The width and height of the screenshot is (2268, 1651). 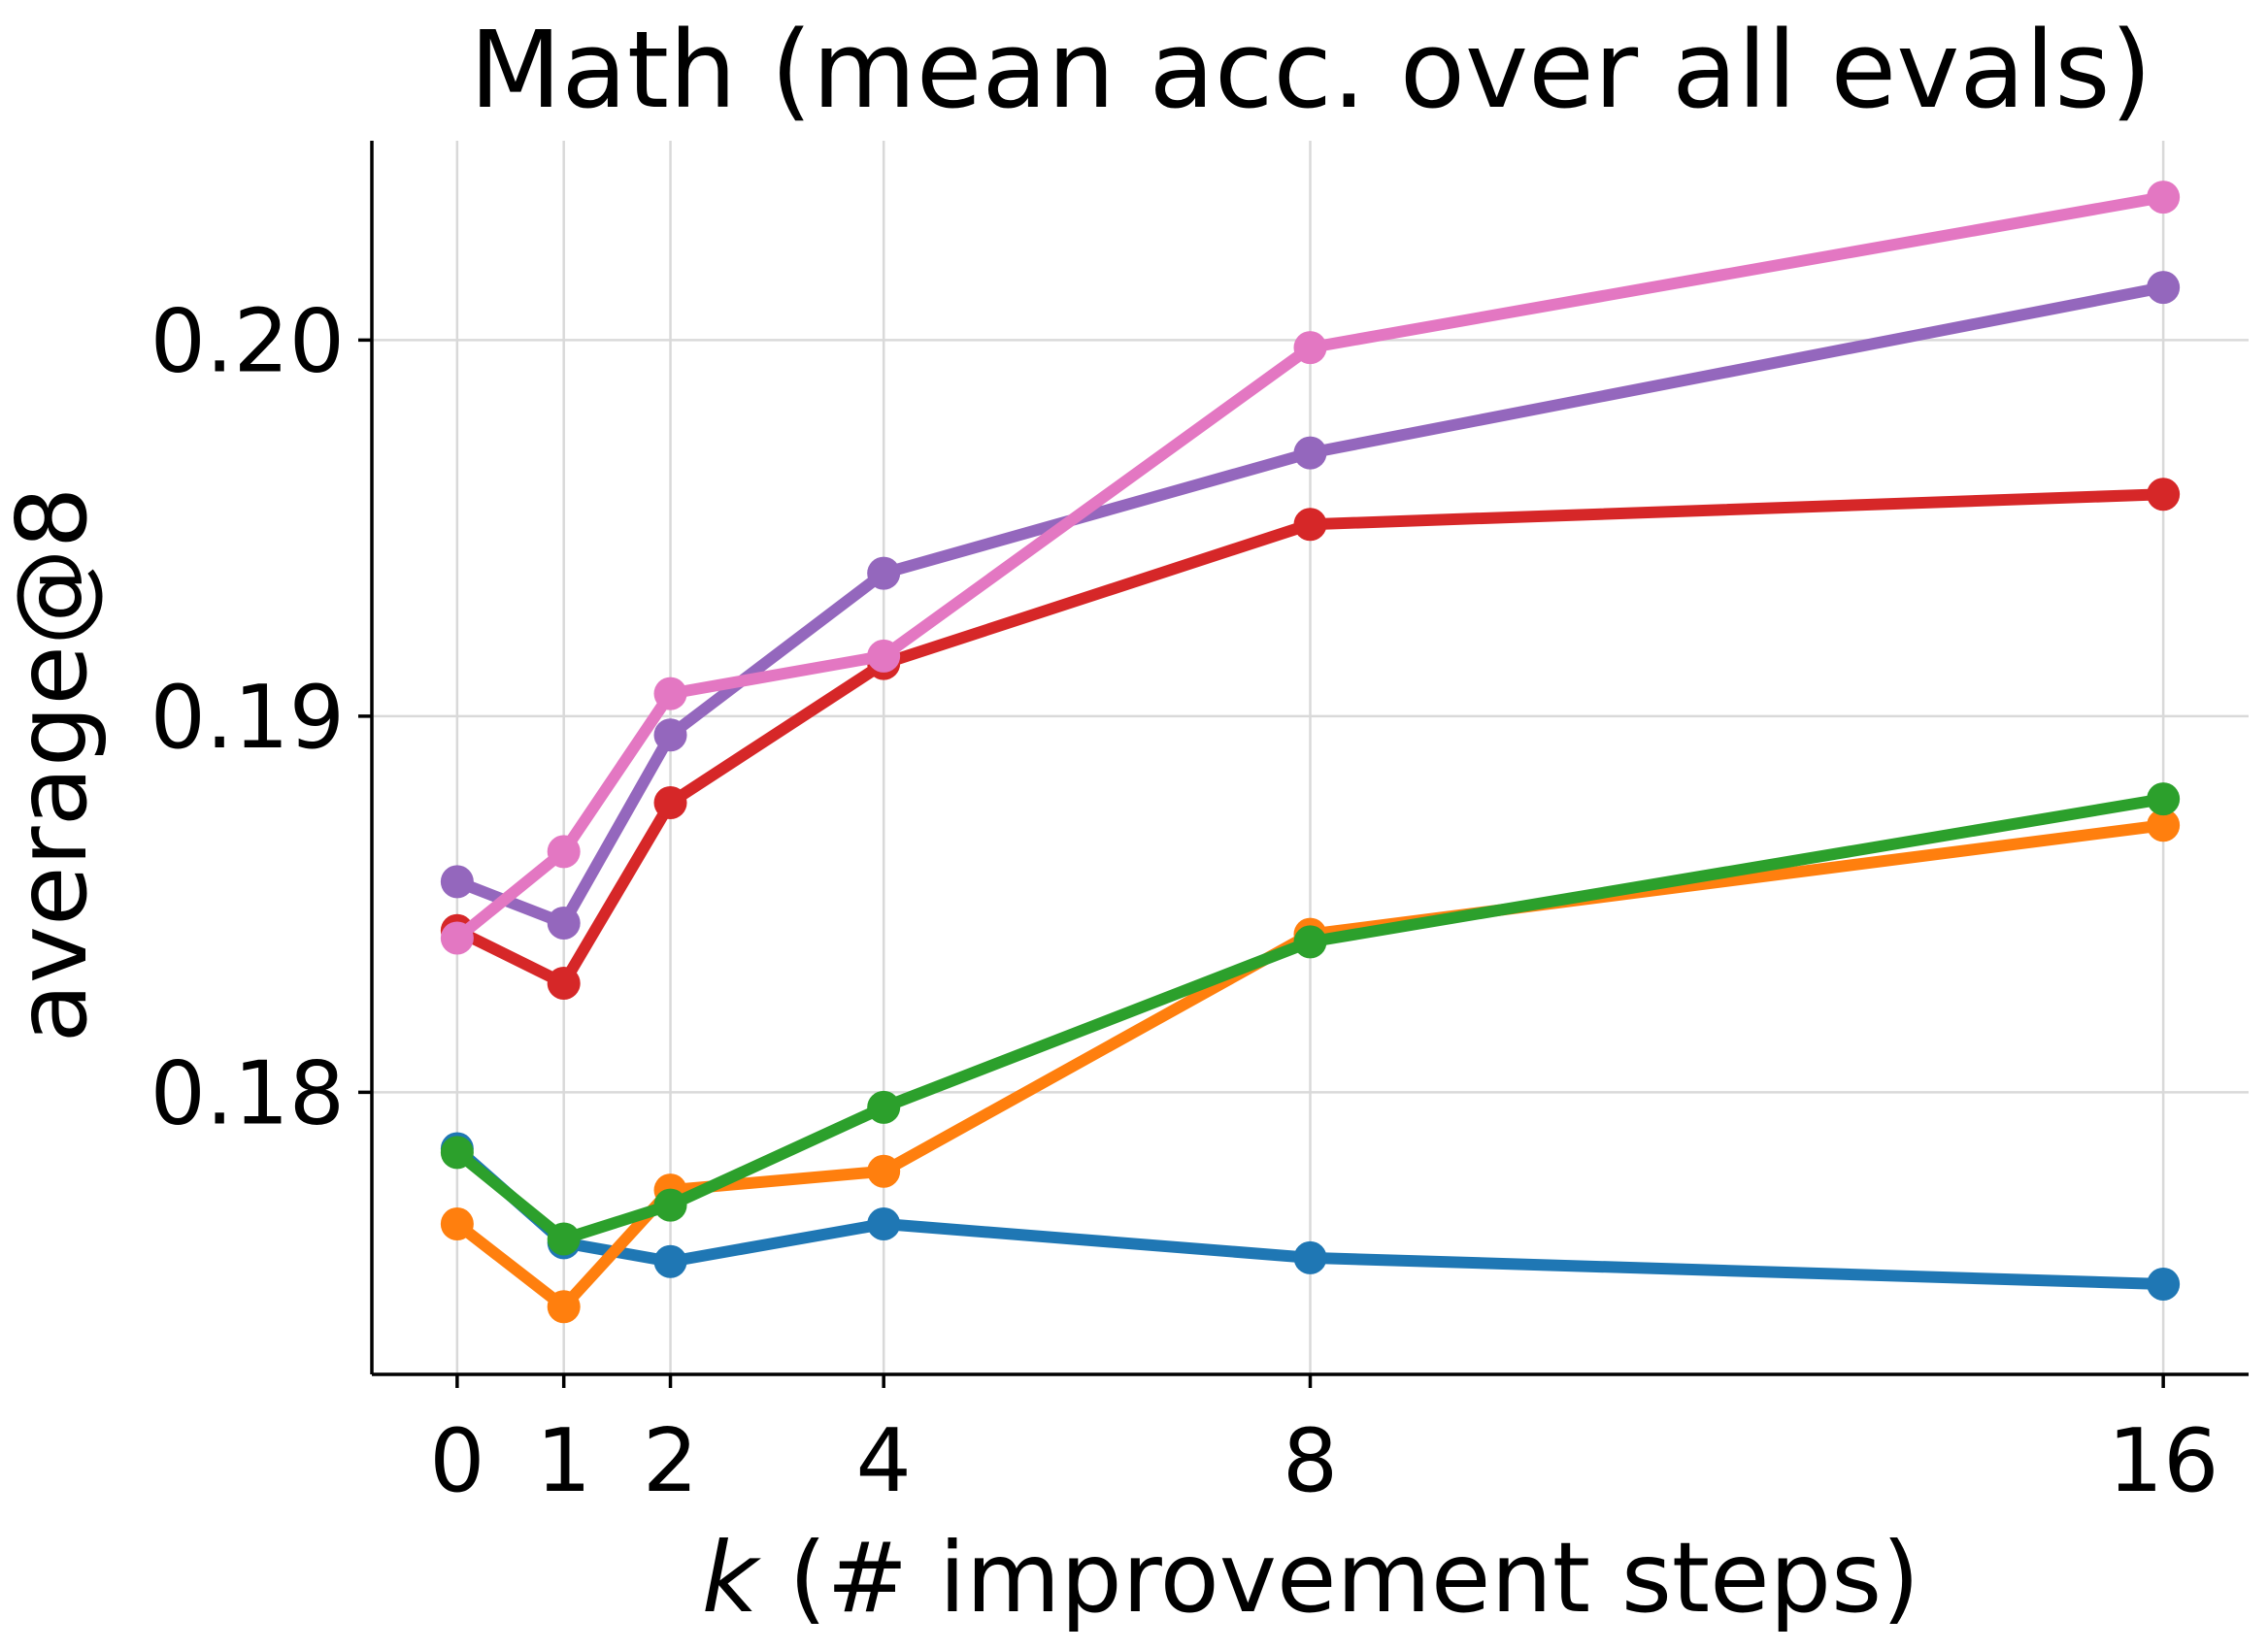 What do you see at coordinates (563, 1461) in the screenshot?
I see `x-tick-label: 1` at bounding box center [563, 1461].